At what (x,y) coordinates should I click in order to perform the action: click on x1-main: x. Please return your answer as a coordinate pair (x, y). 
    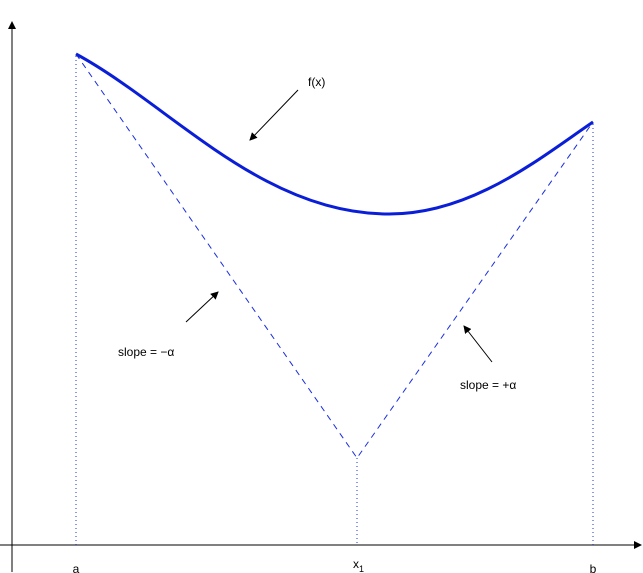
    Looking at the image, I should click on (356, 564).